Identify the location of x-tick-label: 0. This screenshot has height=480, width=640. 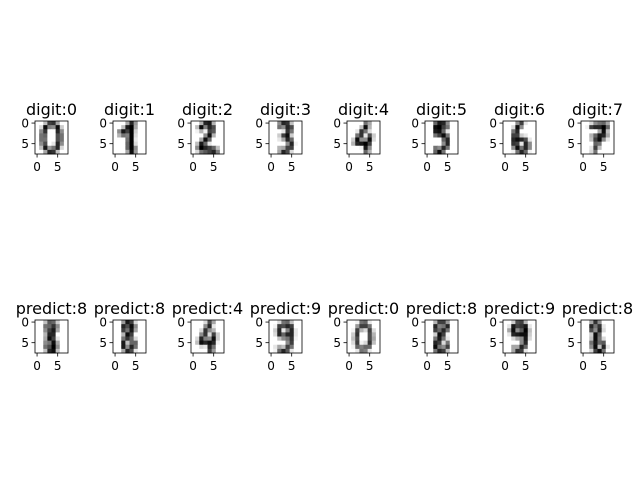
(505, 167).